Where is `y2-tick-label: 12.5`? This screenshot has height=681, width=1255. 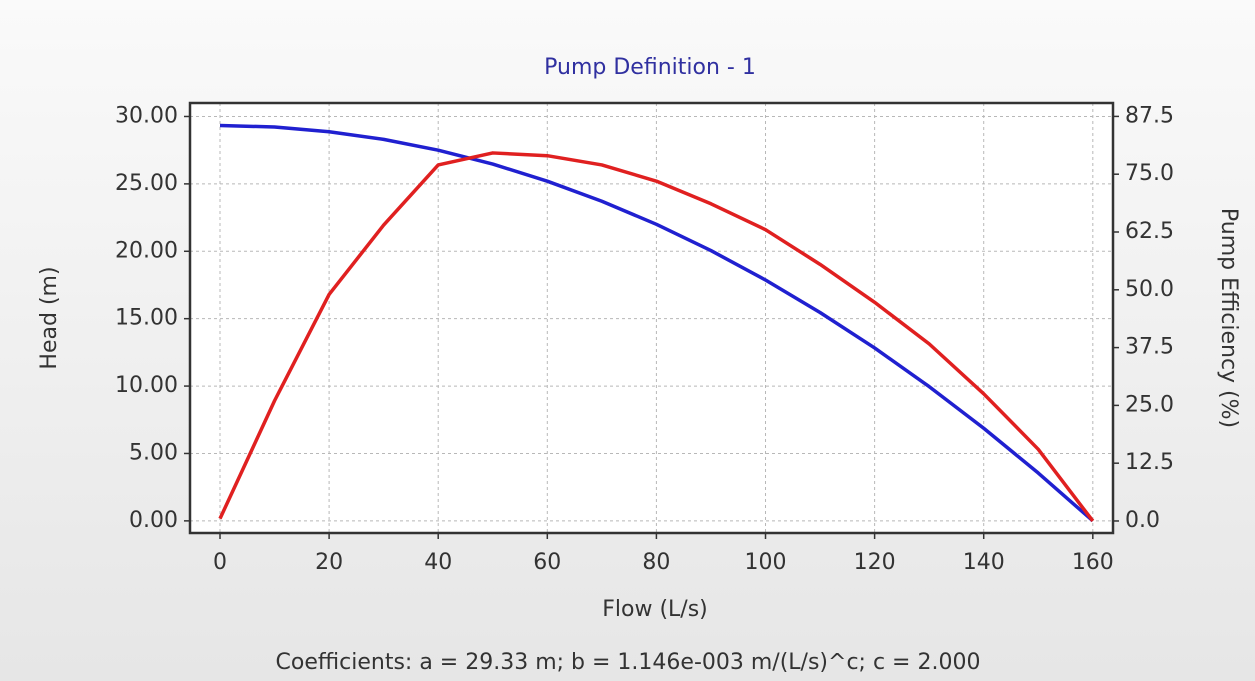
y2-tick-label: 12.5 is located at coordinates (1149, 462).